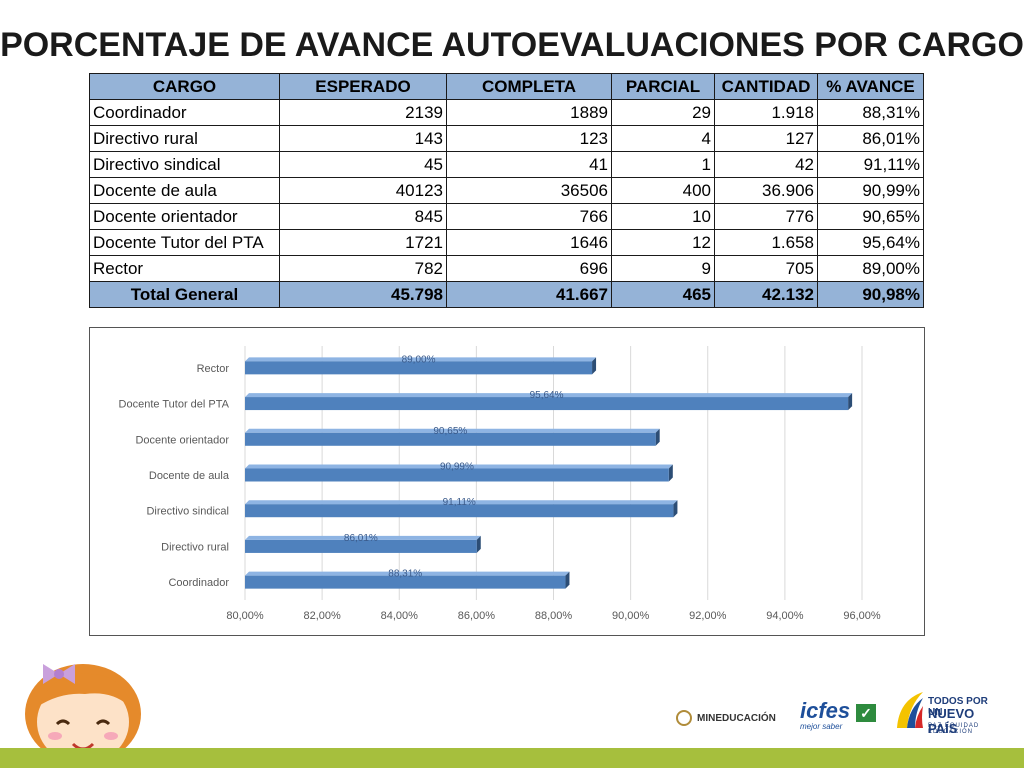 The image size is (1024, 768). What do you see at coordinates (870, 138) in the screenshot?
I see `cell-avance: 86,01%` at bounding box center [870, 138].